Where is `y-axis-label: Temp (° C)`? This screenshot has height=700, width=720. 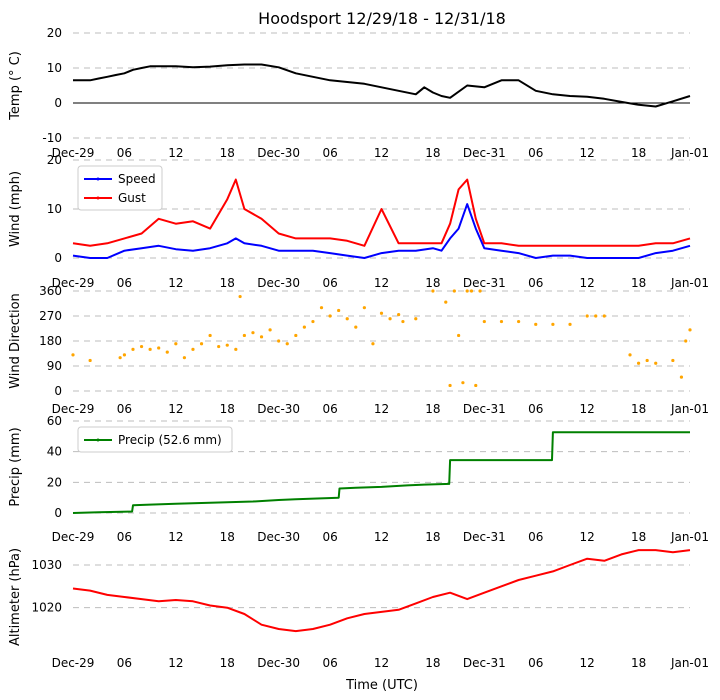
y-axis-label: Temp (° C) is located at coordinates (15, 86).